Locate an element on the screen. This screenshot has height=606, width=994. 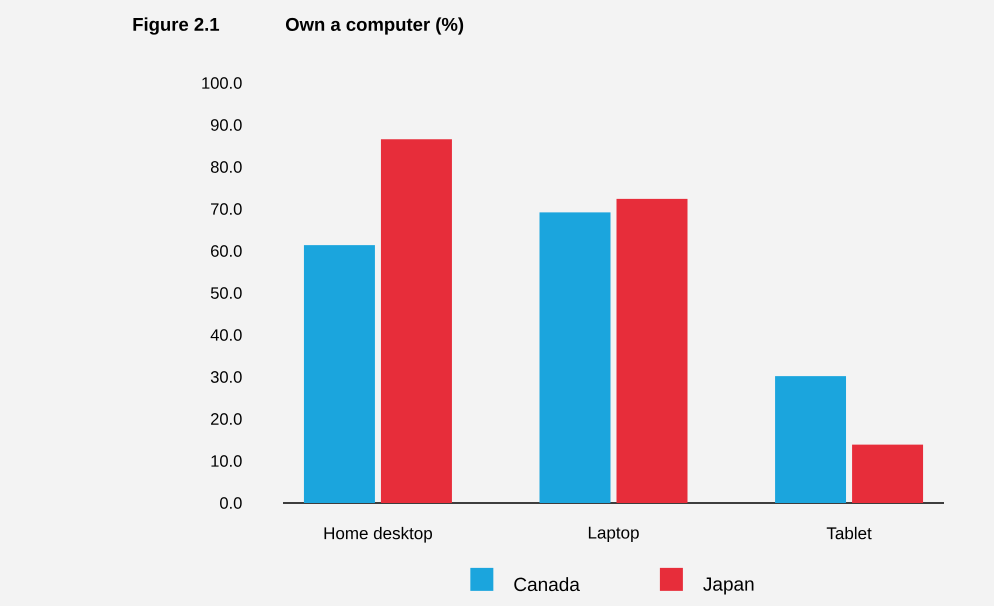
y-tick-label: 90.0 is located at coordinates (226, 125).